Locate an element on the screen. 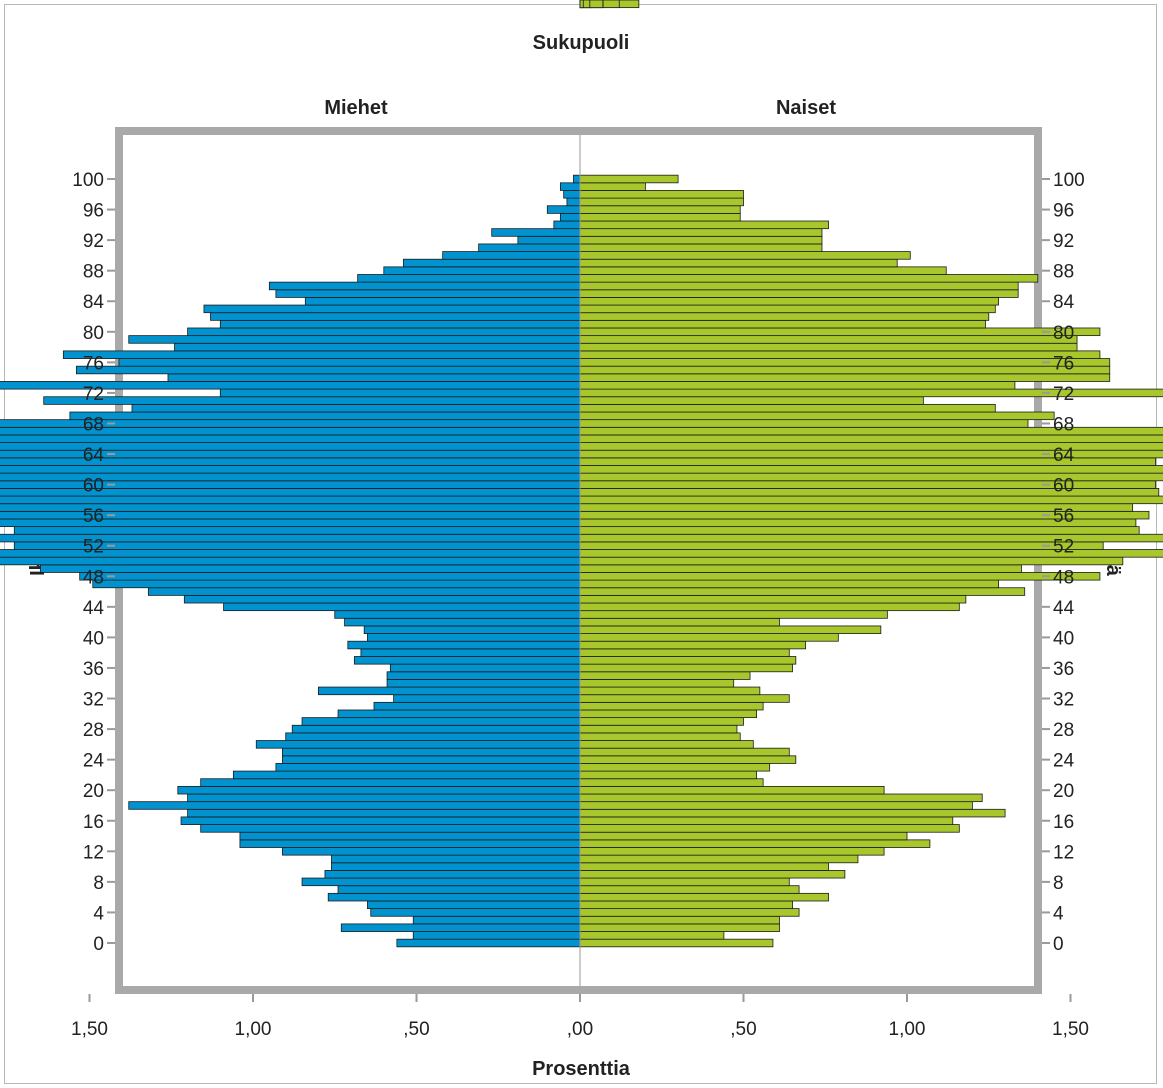 Image resolution: width=1163 pixels, height=1088 pixels. y-tick-label-right: 20 is located at coordinates (1063, 791).